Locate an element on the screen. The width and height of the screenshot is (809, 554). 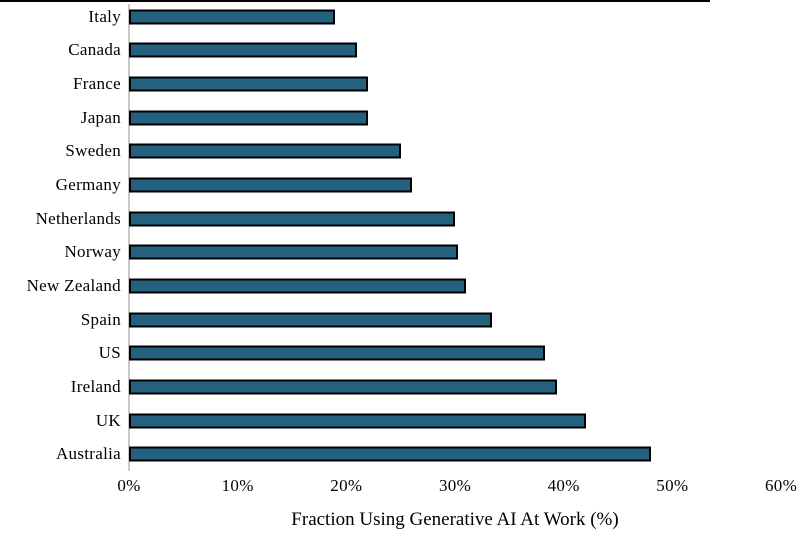
x-tick-label: 50% is located at coordinates (672, 485).